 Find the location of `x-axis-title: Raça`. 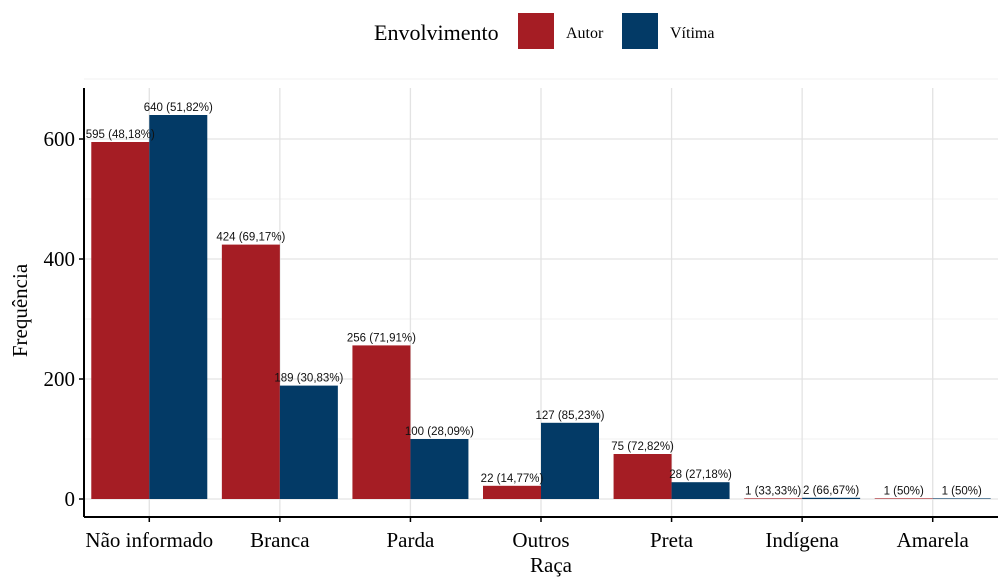

x-axis-title: Raça is located at coordinates (551, 565).